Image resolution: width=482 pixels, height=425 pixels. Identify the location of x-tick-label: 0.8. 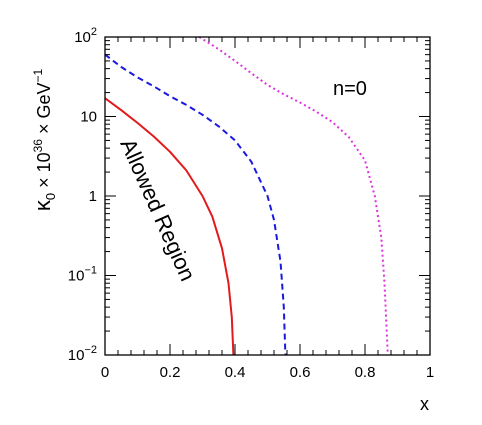
(365, 372).